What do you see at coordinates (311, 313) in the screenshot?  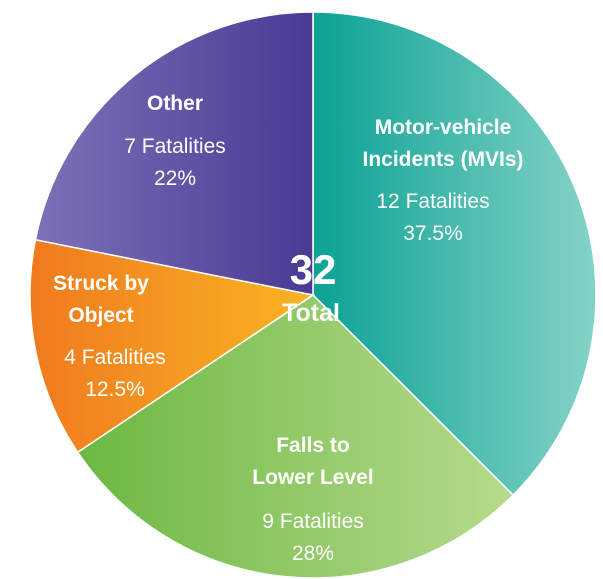 I see `total-label: Total` at bounding box center [311, 313].